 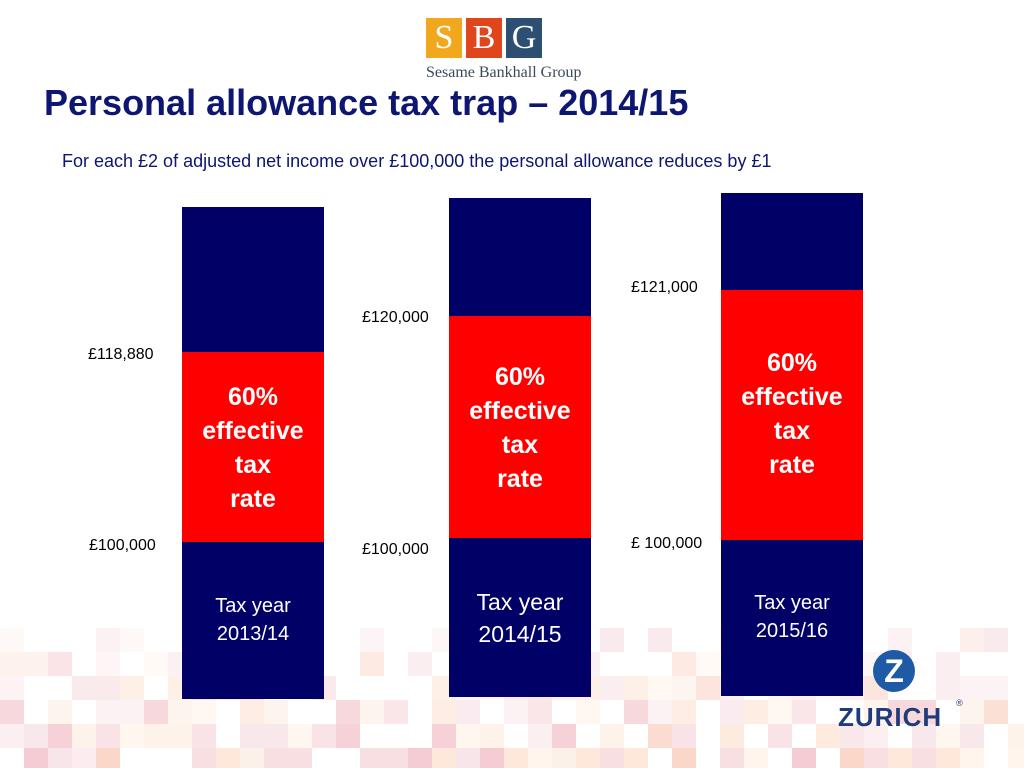 What do you see at coordinates (894, 671) in the screenshot?
I see `zurich-z-icon: Z` at bounding box center [894, 671].